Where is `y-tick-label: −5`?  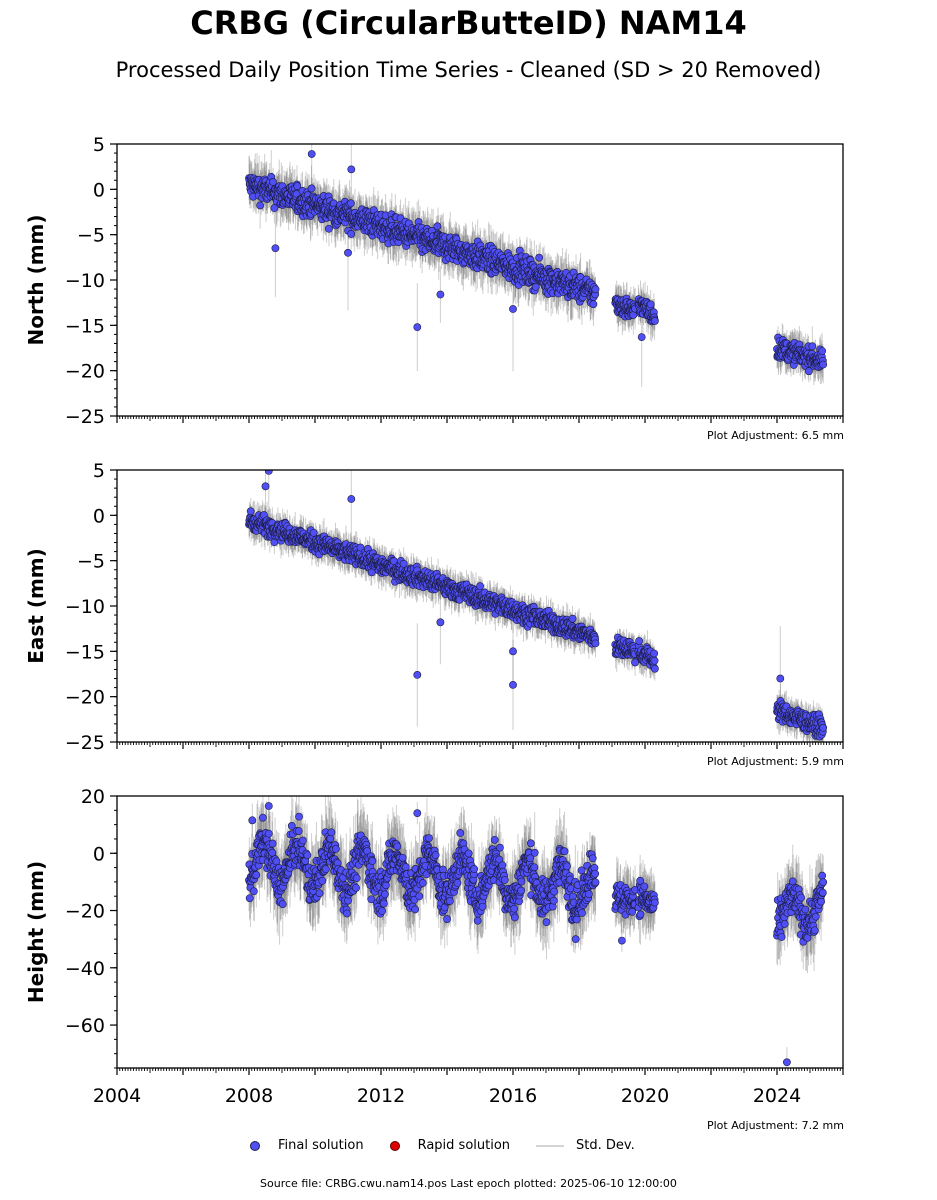 y-tick-label: −5 is located at coordinates (91, 236).